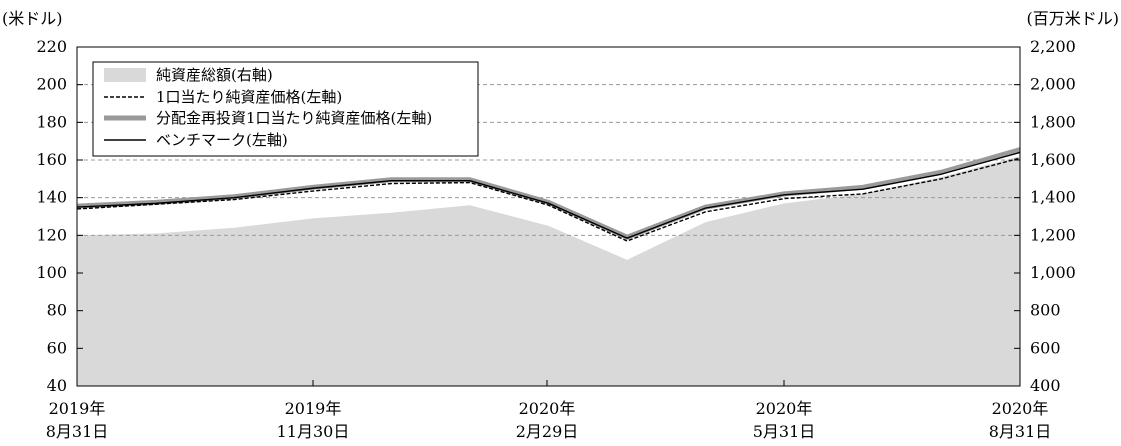 This screenshot has height=446, width=1121. I want to click on left-tick-label: 140, so click(51, 197).